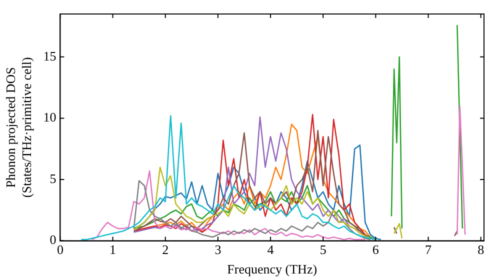  I want to click on y-axis-title: Phonon projected DOS (States/THz·primitive cell), so click(18, 127).